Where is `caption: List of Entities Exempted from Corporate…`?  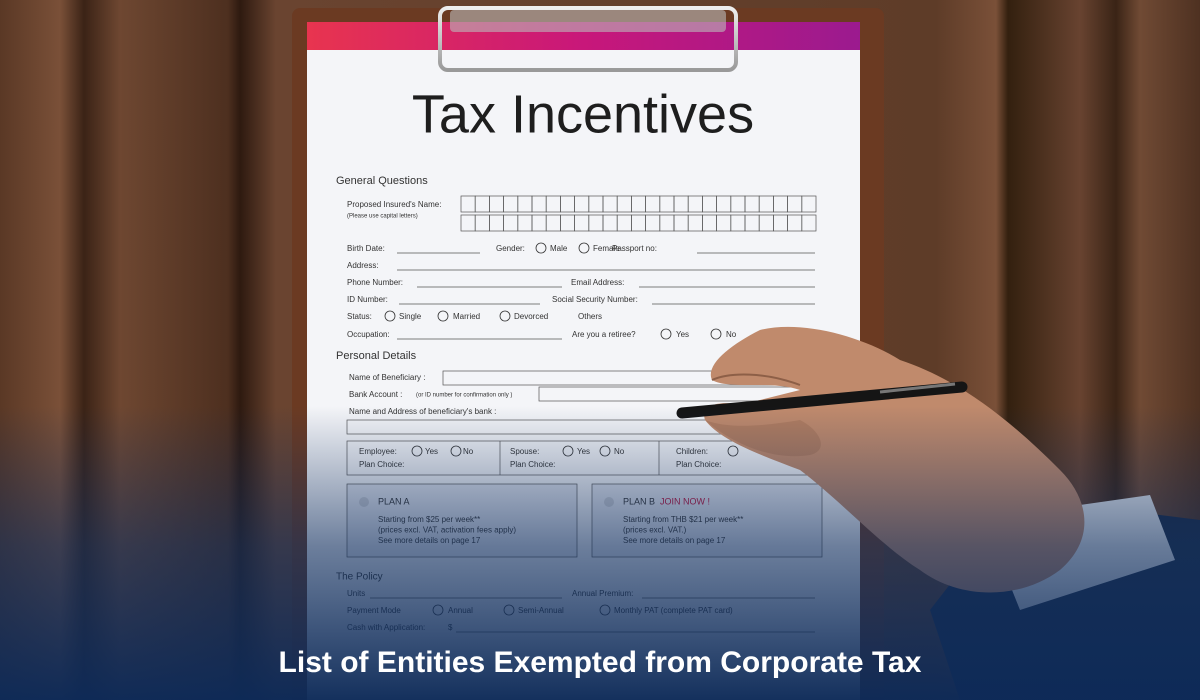 caption: List of Entities Exempted from Corporate… is located at coordinates (600, 662).